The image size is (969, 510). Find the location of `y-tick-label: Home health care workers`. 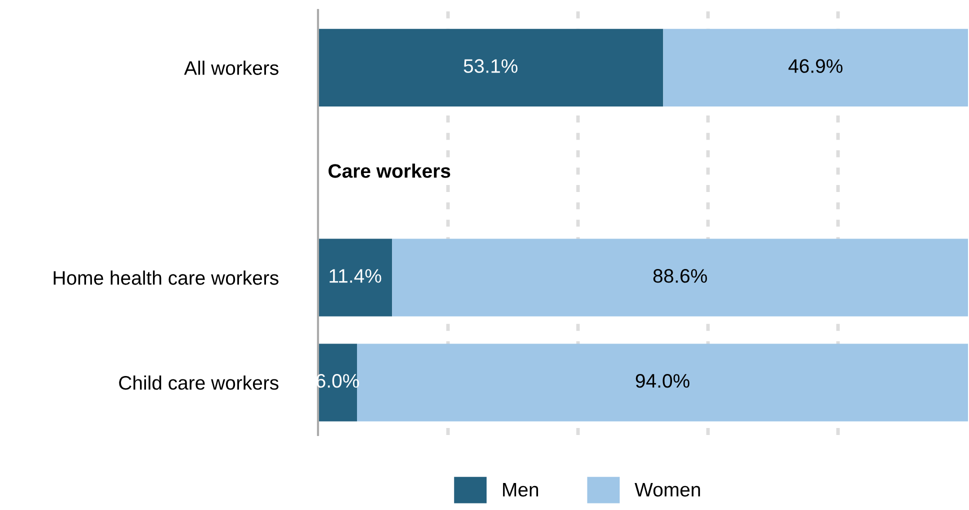

y-tick-label: Home health care workers is located at coordinates (166, 277).